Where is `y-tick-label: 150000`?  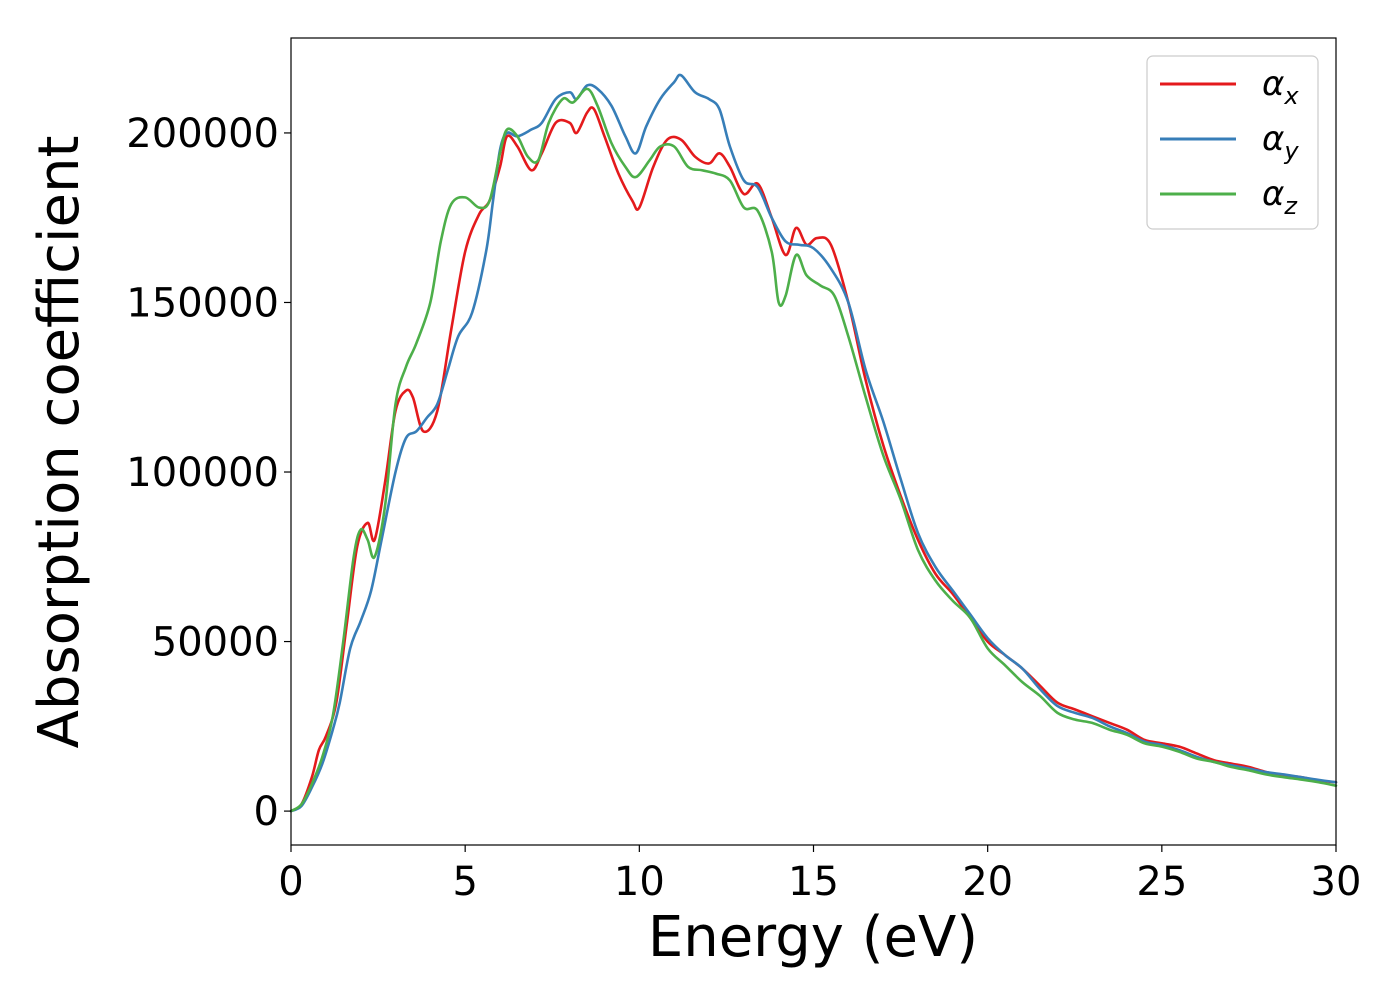 y-tick-label: 150000 is located at coordinates (202, 303).